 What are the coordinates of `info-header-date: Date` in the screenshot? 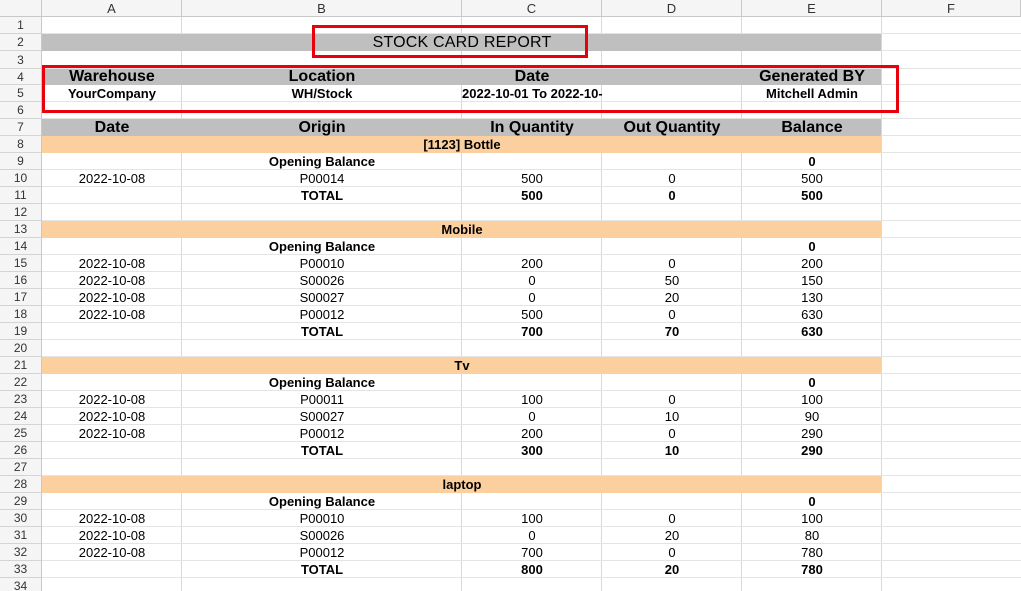 It's located at (532, 77).